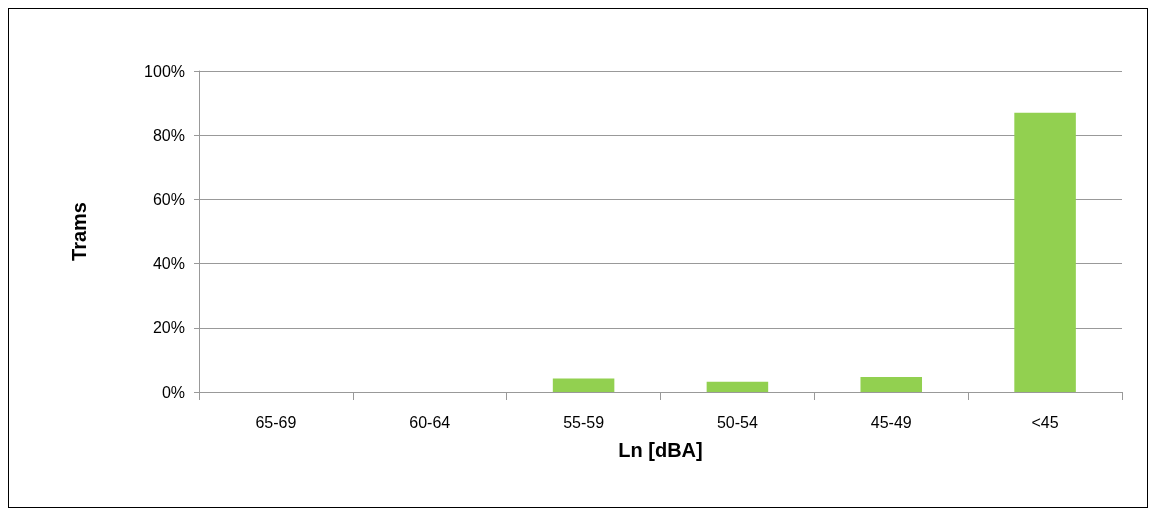 This screenshot has width=1160, height=516. Describe the element at coordinates (168, 135) in the screenshot. I see `y-tick-label: 80%` at that location.